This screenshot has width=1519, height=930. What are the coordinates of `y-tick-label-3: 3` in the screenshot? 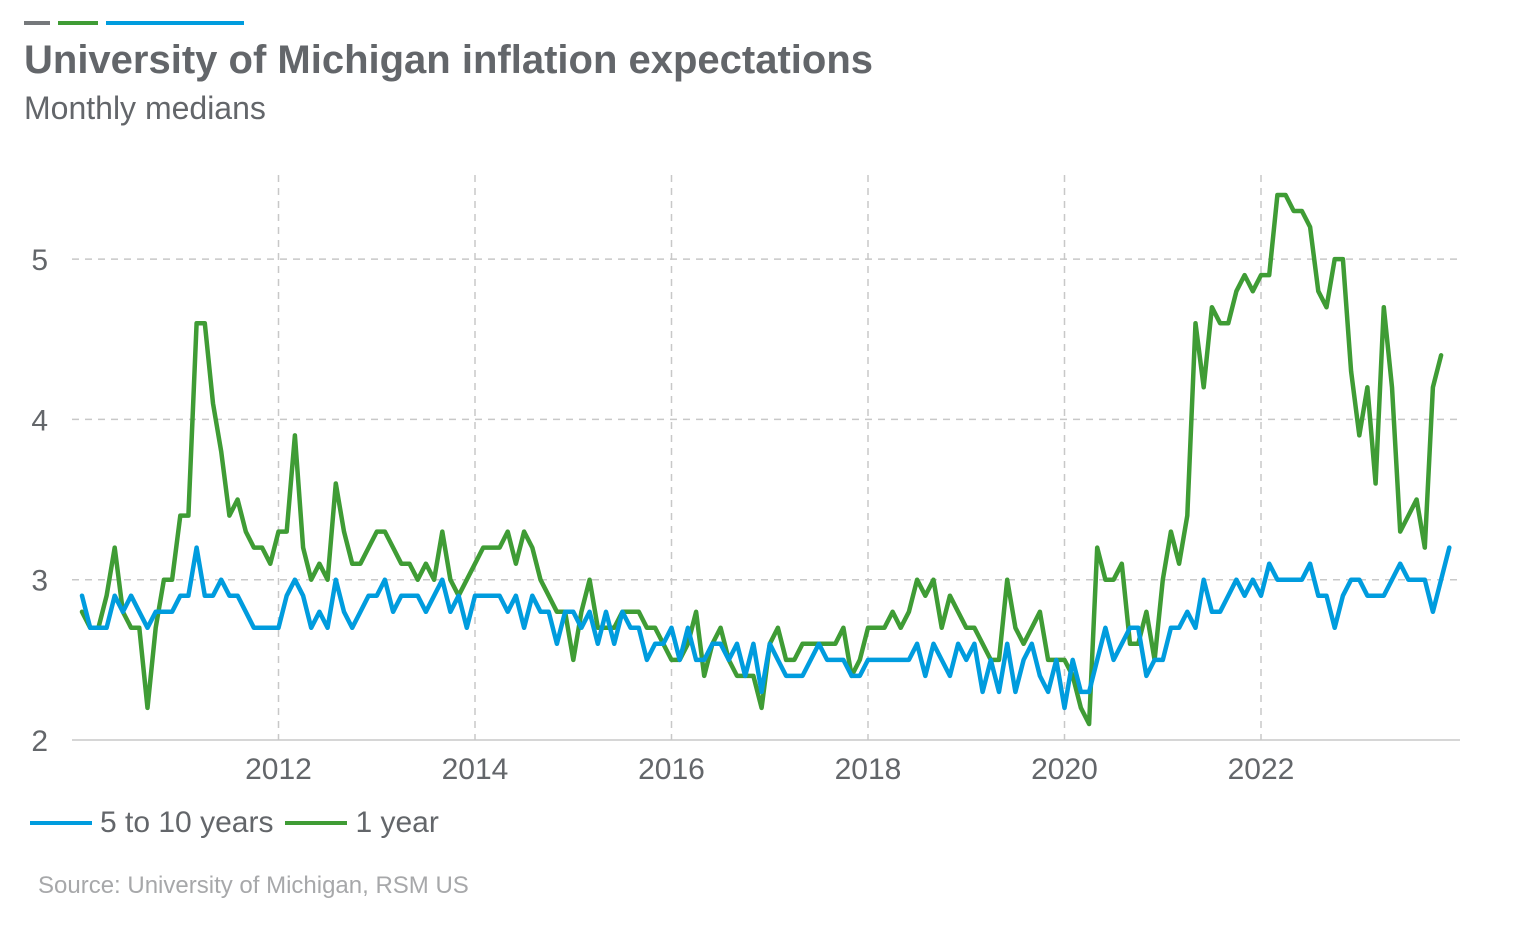 It's located at (39, 581).